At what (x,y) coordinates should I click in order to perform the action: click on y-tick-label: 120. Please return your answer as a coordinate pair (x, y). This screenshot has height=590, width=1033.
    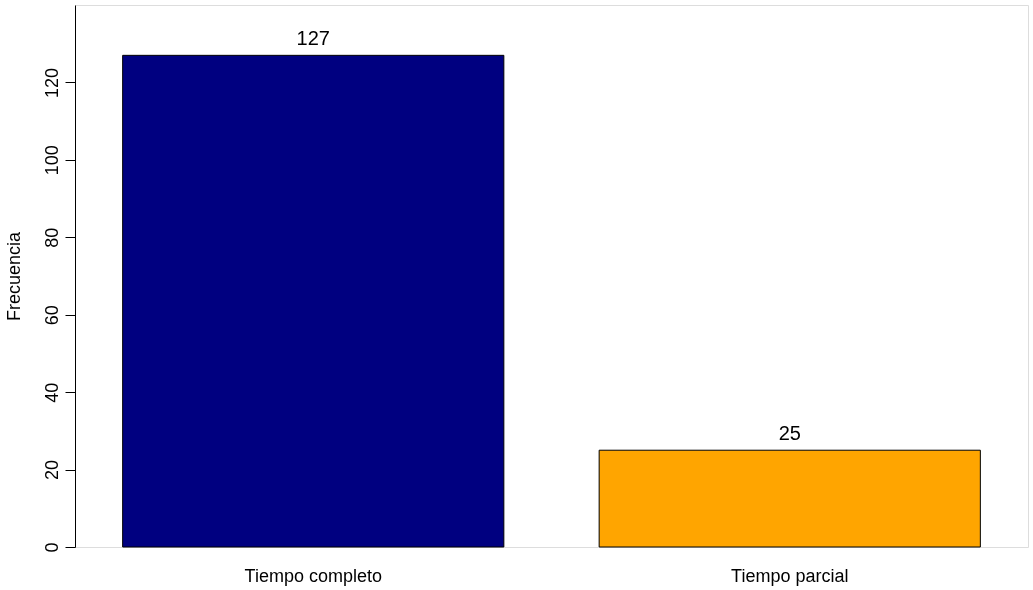
    Looking at the image, I should click on (51, 82).